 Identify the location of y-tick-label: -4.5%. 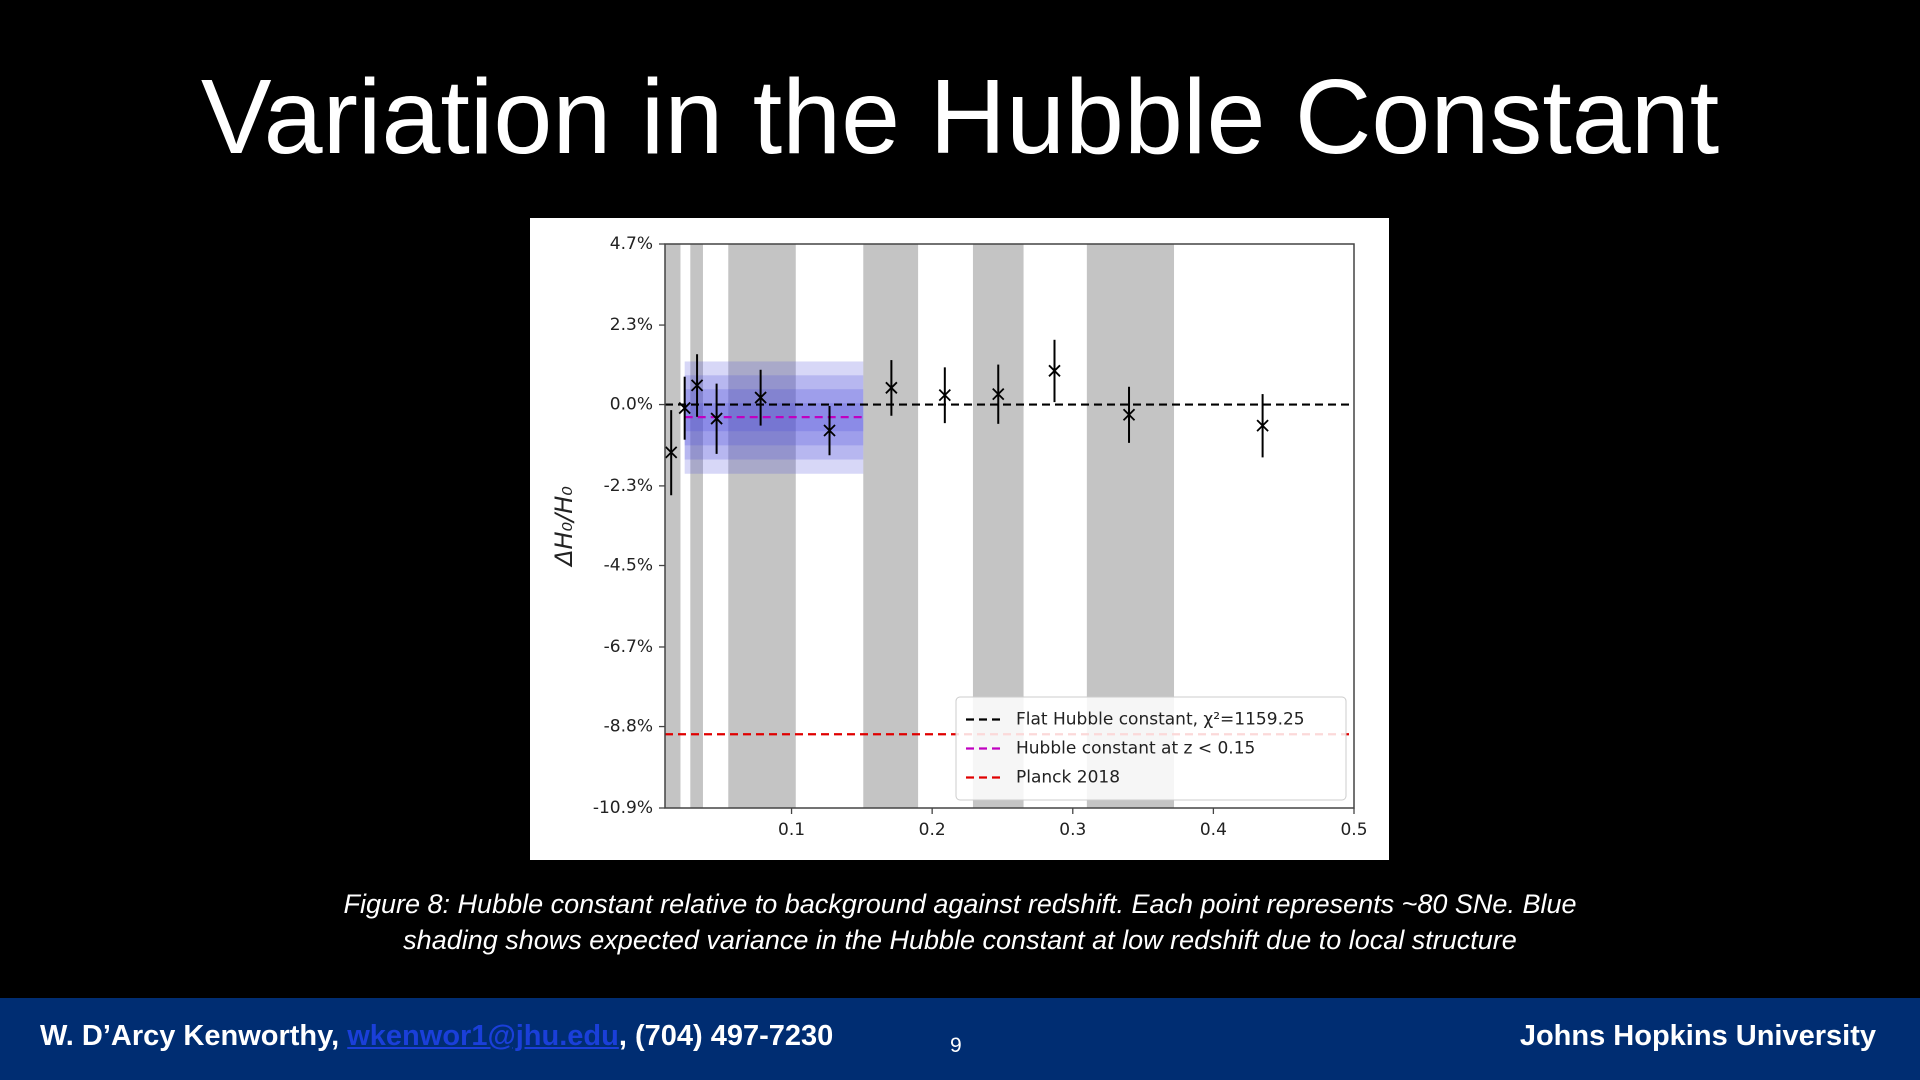
(628, 566).